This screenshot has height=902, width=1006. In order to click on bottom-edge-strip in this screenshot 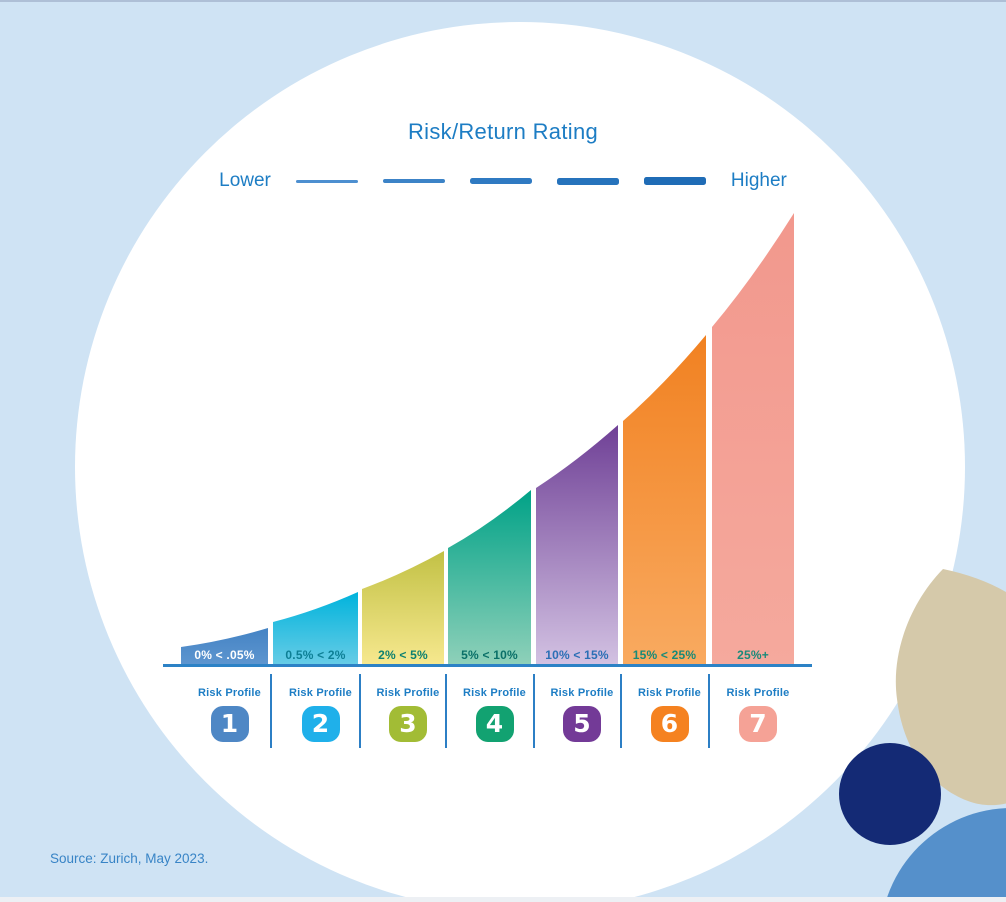, I will do `click(503, 899)`.